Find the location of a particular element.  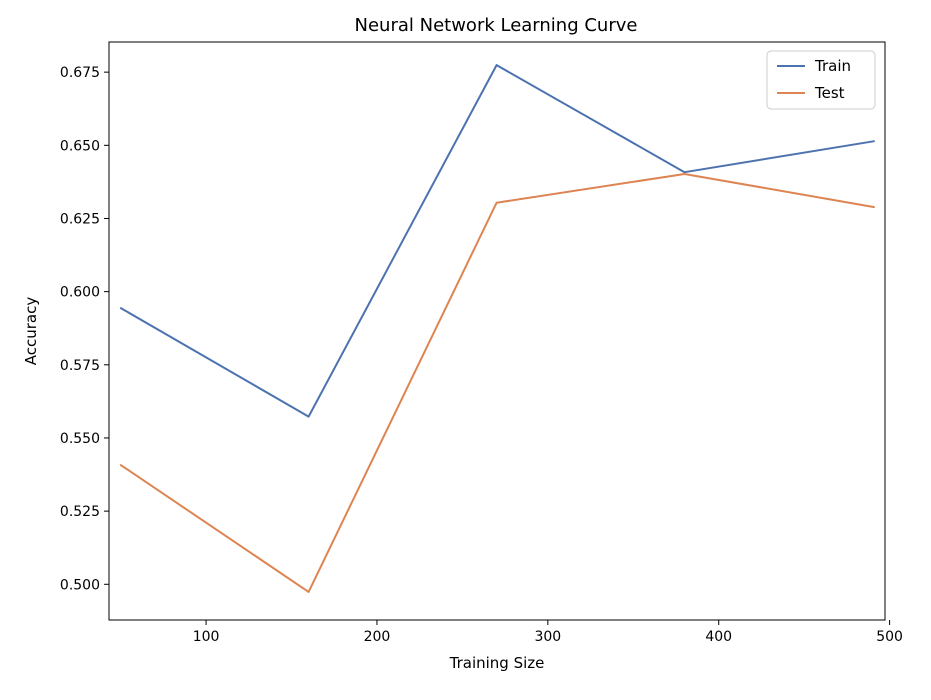

x-tick-label: 200 is located at coordinates (377, 637).